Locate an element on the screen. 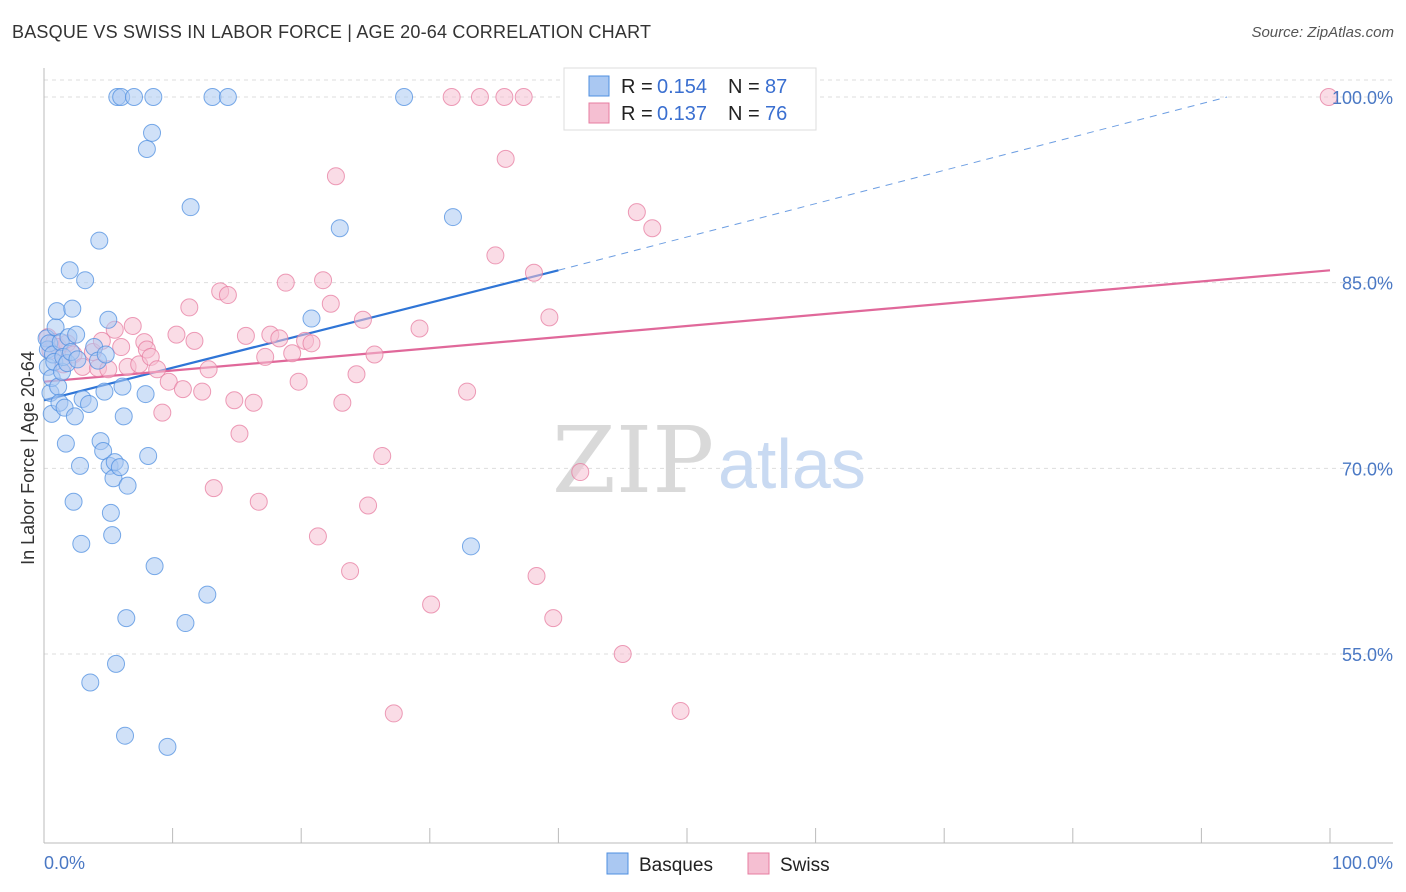  bottom-legend: Basques Swiss is located at coordinates (718, 864).